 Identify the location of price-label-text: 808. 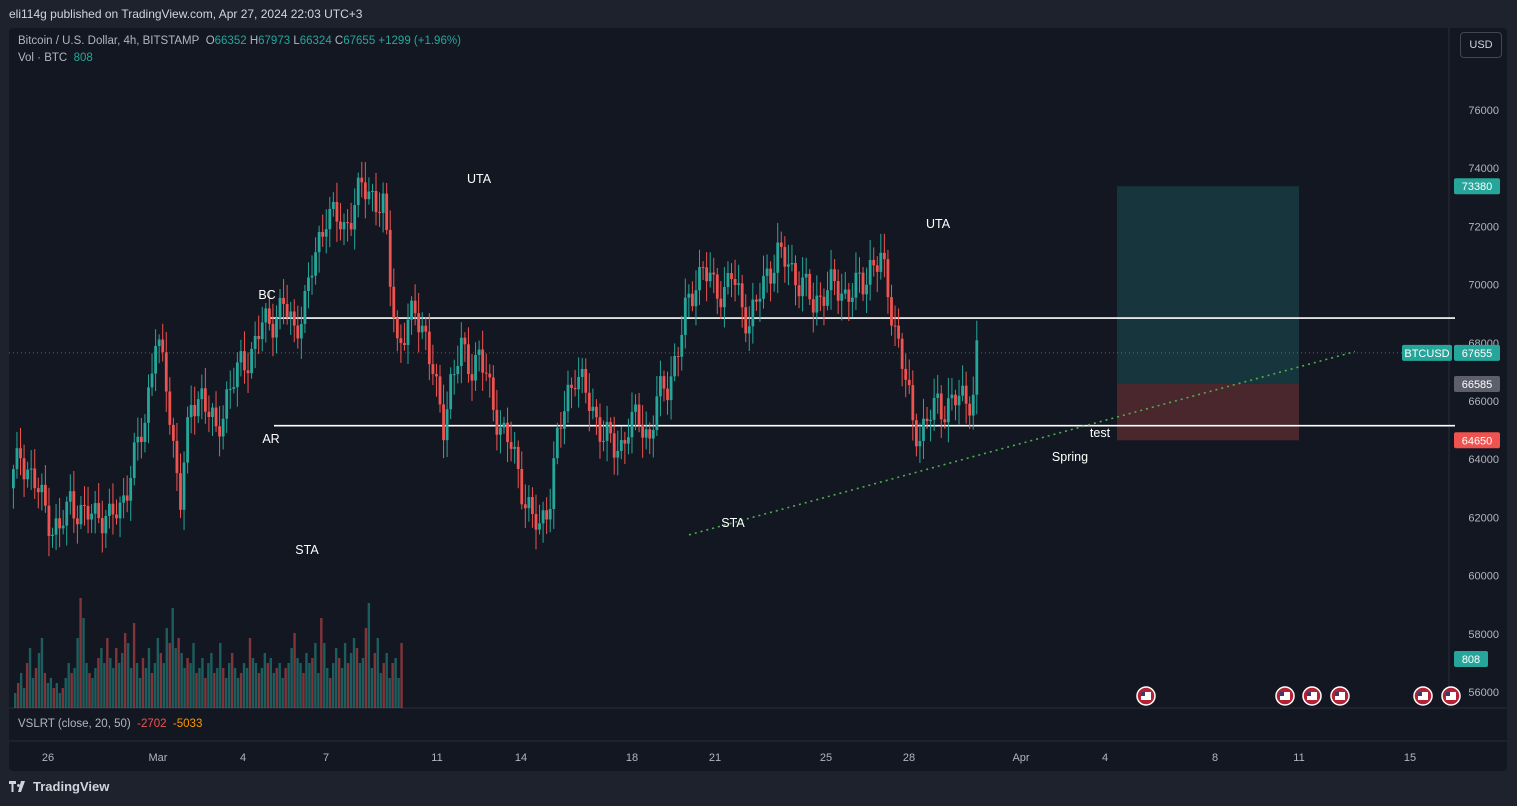
(1471, 660).